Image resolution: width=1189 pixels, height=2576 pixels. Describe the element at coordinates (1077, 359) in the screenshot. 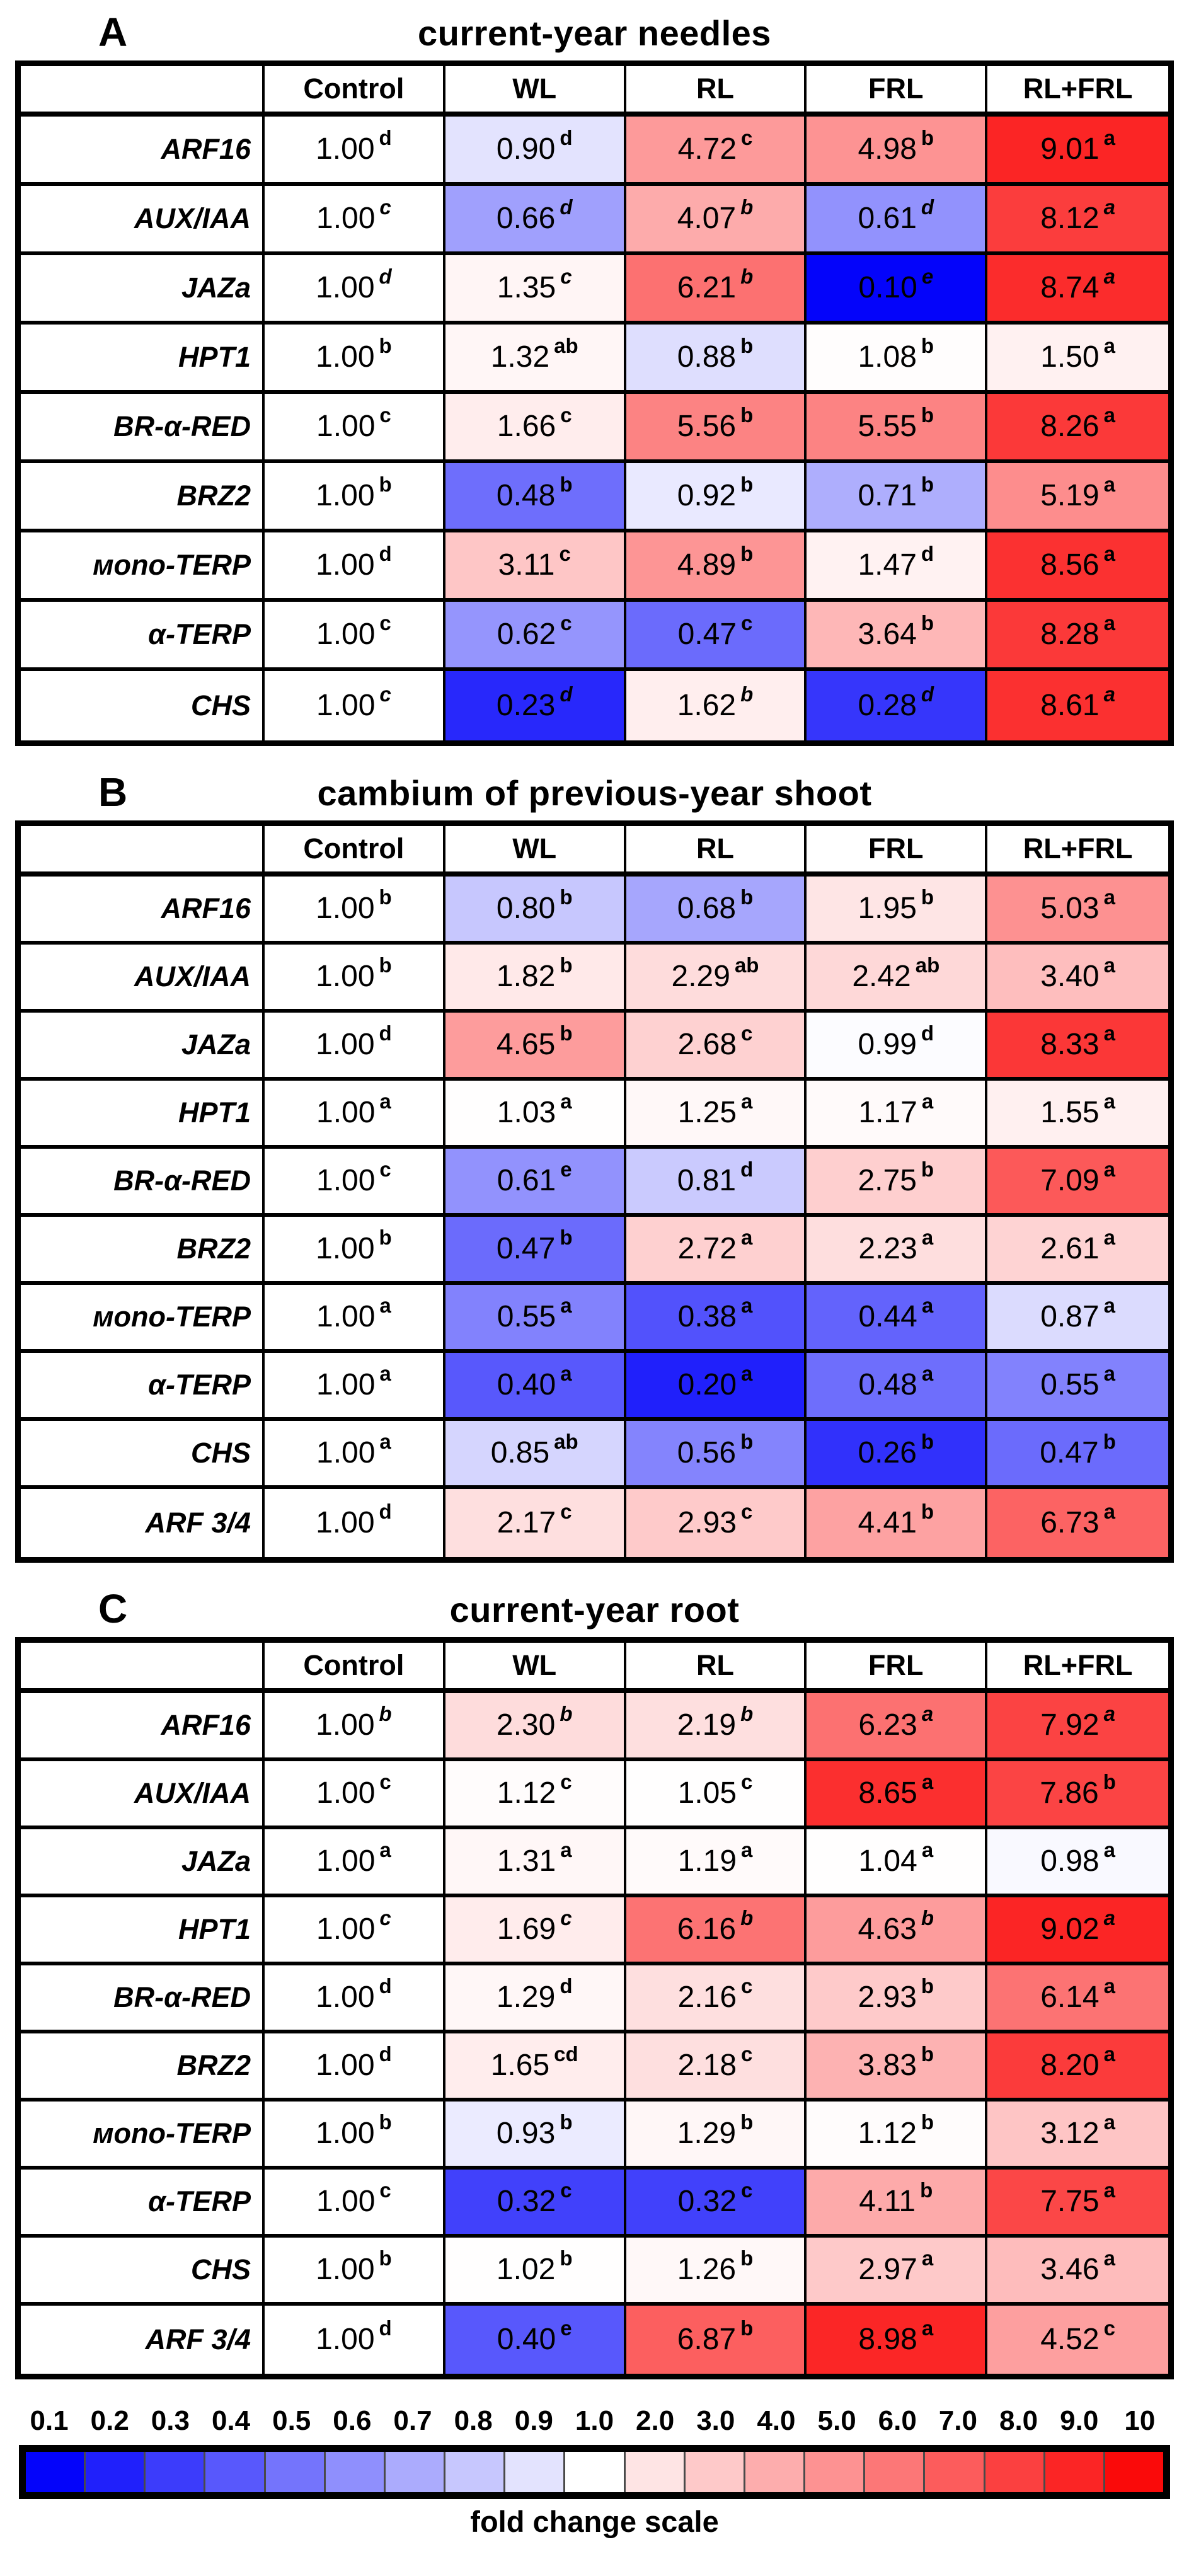

I see `heatmap-cell: 1.50 a` at that location.